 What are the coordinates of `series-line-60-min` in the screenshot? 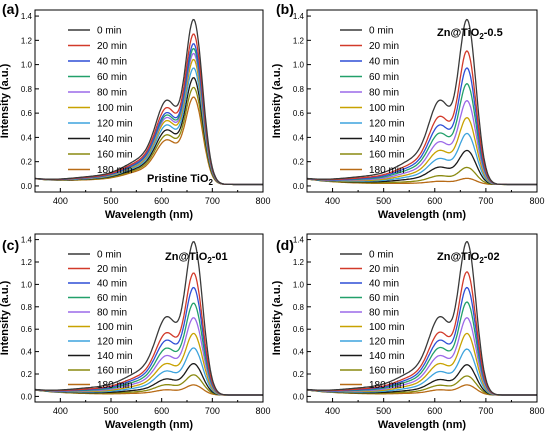 It's located at (148, 349).